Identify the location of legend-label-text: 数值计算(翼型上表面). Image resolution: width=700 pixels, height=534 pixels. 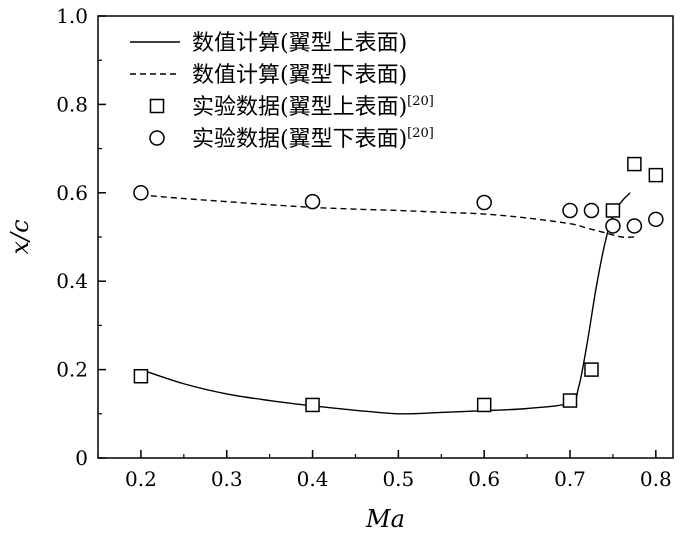
(299, 43).